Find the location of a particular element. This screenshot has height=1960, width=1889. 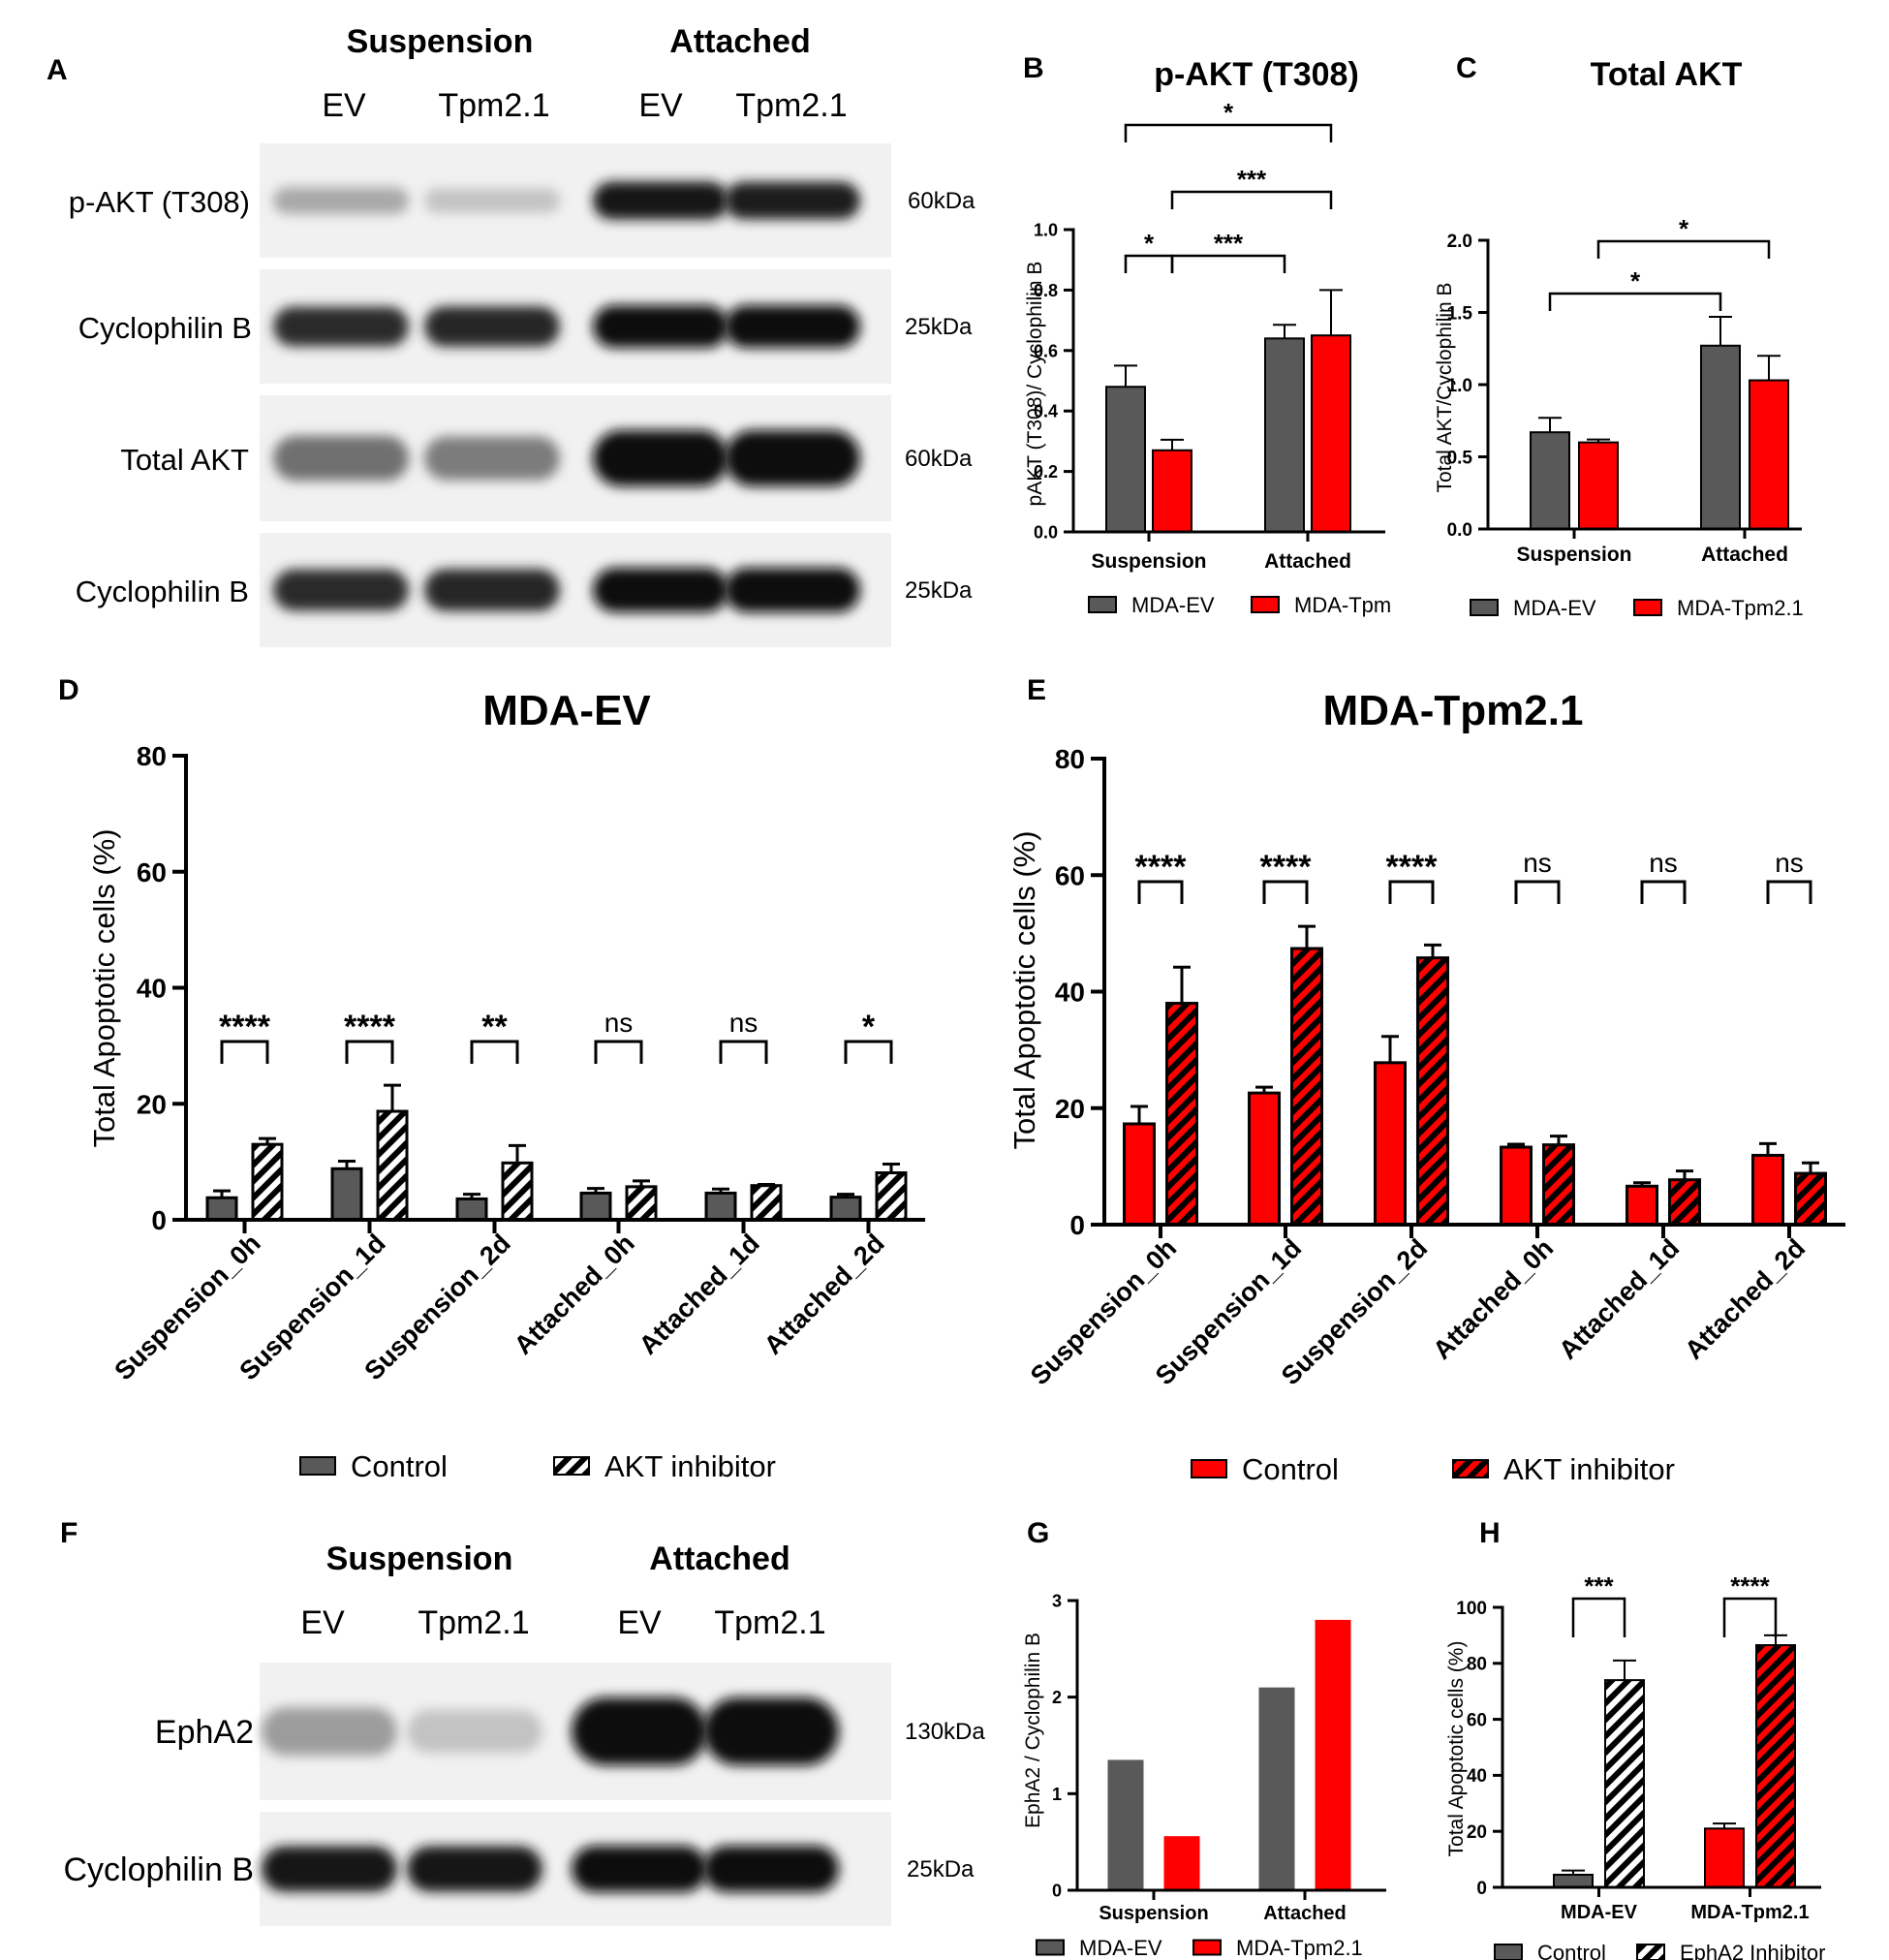

blot-a-group-attached: Attached is located at coordinates (739, 42).